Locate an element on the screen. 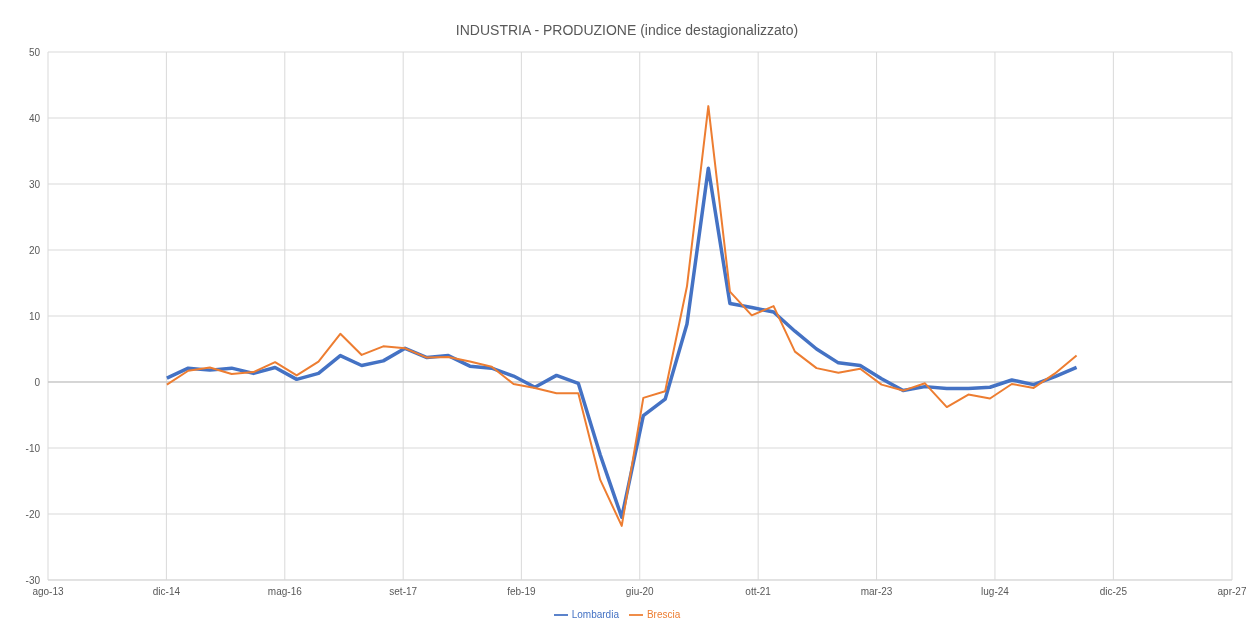  y-tick-label: 10 is located at coordinates (34, 316).